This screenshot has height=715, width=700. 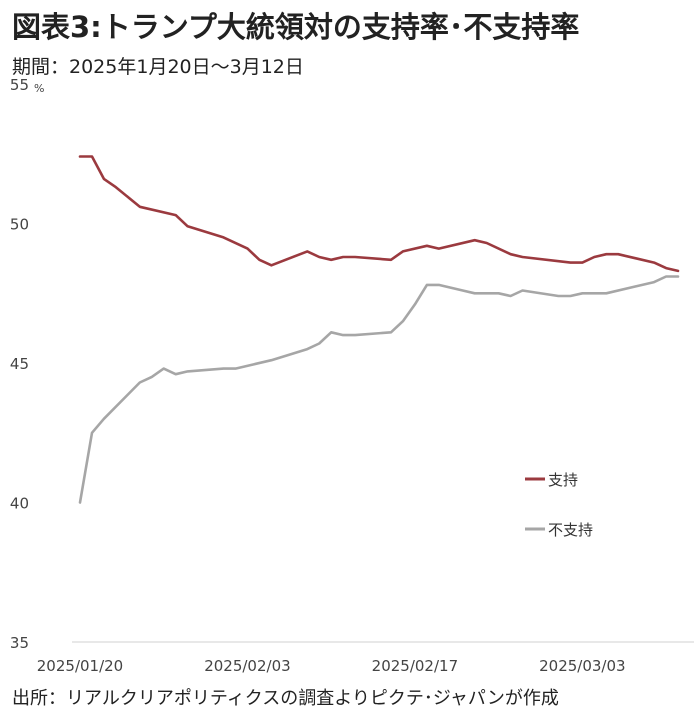 I want to click on x-tick-label: 2025/03/03, so click(x=582, y=666).